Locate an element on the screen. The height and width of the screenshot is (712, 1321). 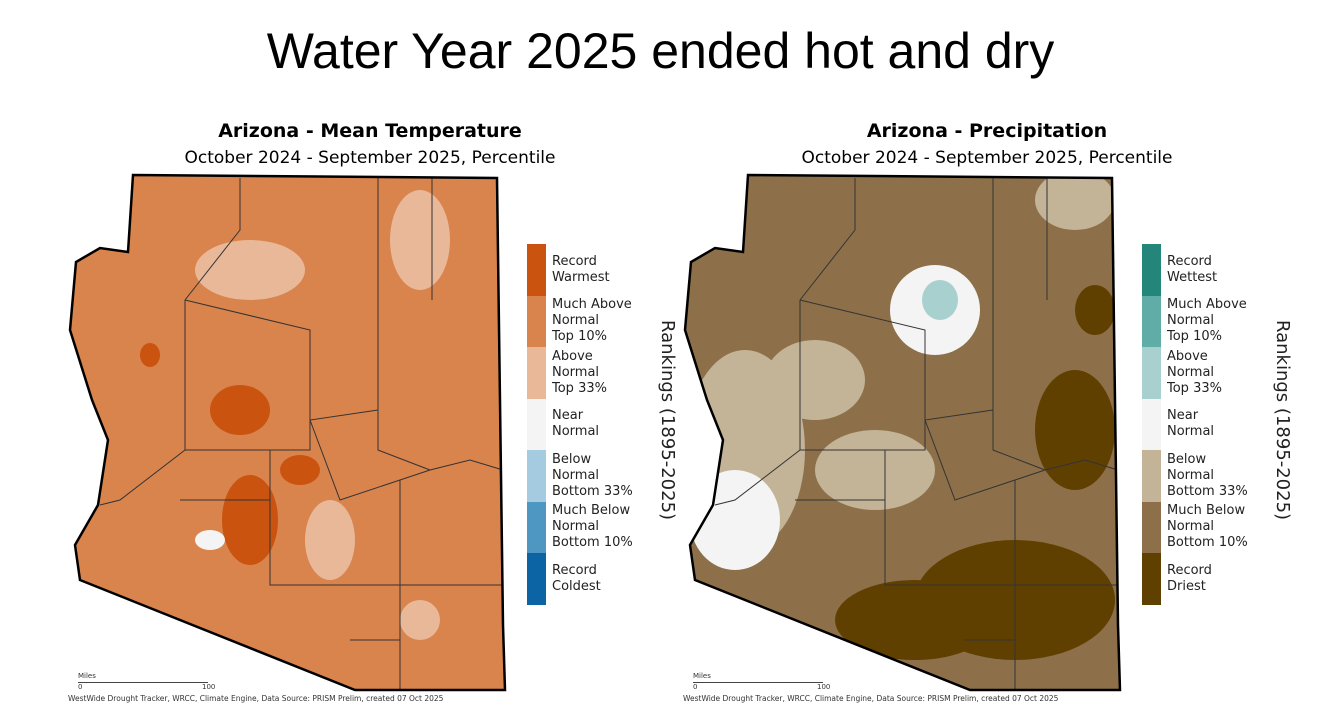
slide-title: Water Year 2025 ended hot and dry is located at coordinates (660, 51).